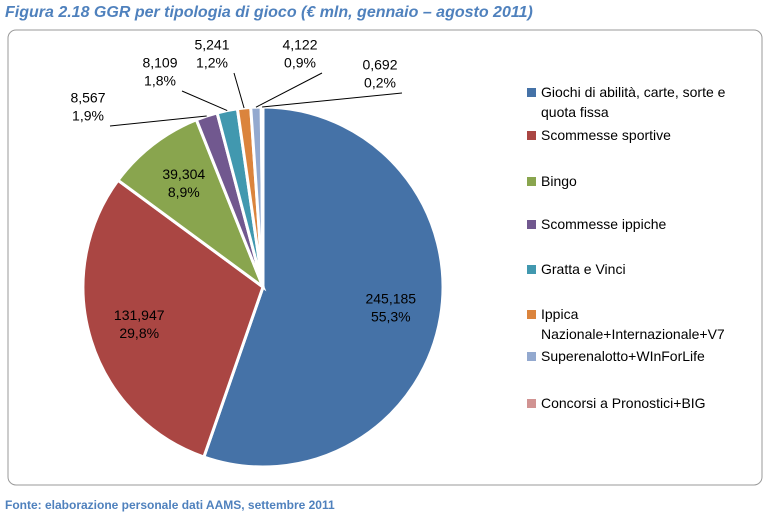 The height and width of the screenshot is (520, 770). Describe the element at coordinates (391, 316) in the screenshot. I see `percent-label: 55,3%` at that location.